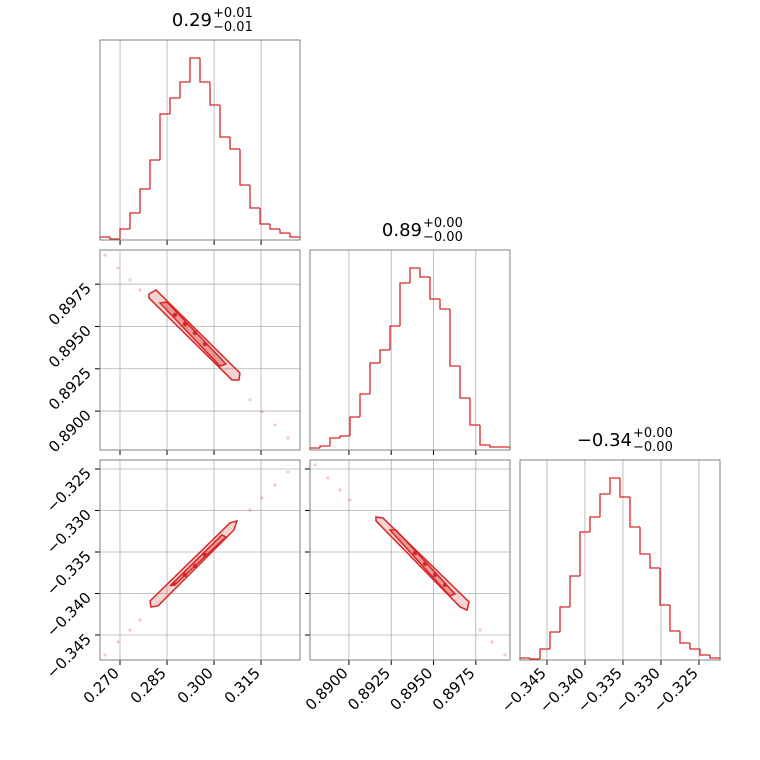 This screenshot has height=760, width=760. What do you see at coordinates (69, 573) in the screenshot?
I see `y-tick-label: −0.335` at bounding box center [69, 573].